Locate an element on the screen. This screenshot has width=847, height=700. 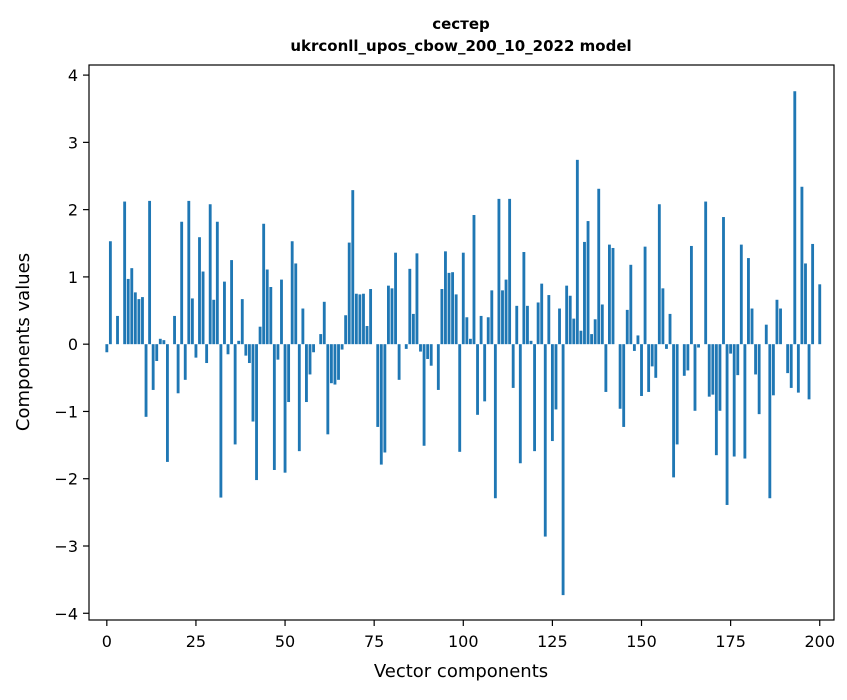
x-axis-ticks: 0 25 50 75 100 125 150 175 200 is located at coordinates (468, 635).